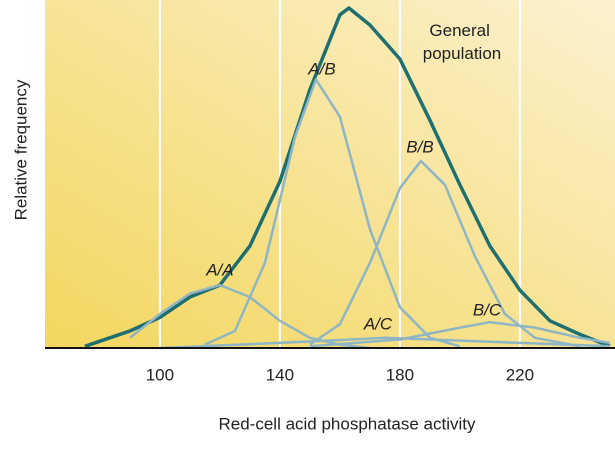 This screenshot has height=449, width=615. Describe the element at coordinates (400, 374) in the screenshot. I see `x-tick-label: 180` at that location.